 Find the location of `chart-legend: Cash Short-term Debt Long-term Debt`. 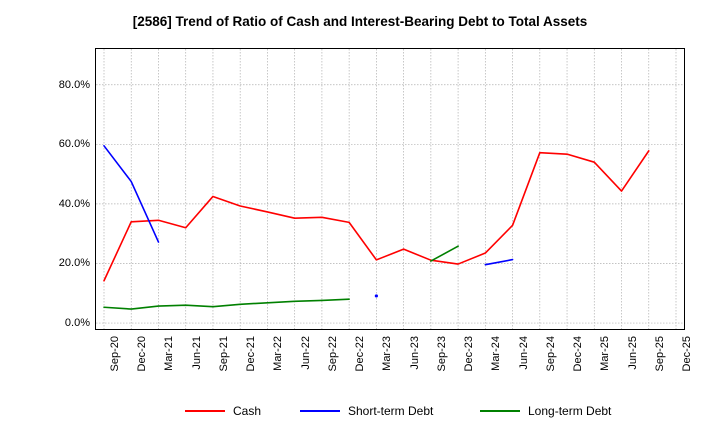

chart-legend: Cash Short-term Debt Long-term Debt is located at coordinates (360, 415).